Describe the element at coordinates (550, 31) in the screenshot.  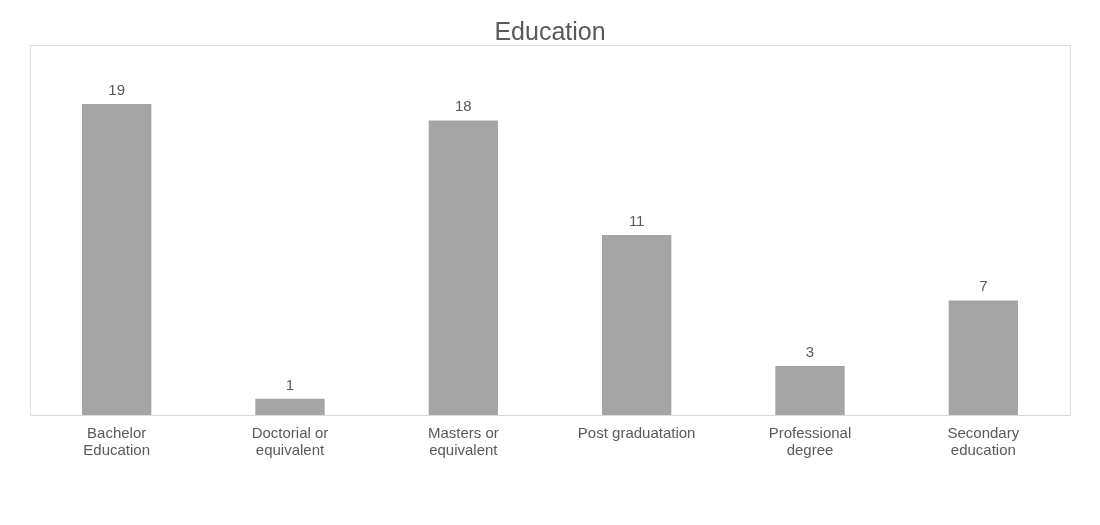
I see `chart-title: Education` at that location.